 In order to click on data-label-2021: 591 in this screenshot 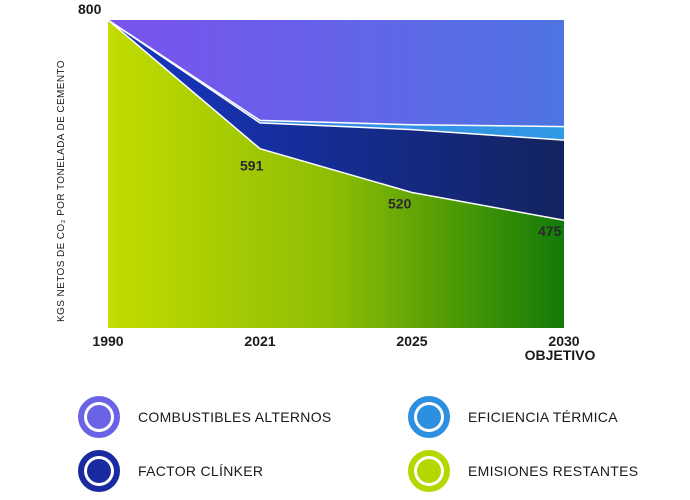, I will do `click(252, 166)`.